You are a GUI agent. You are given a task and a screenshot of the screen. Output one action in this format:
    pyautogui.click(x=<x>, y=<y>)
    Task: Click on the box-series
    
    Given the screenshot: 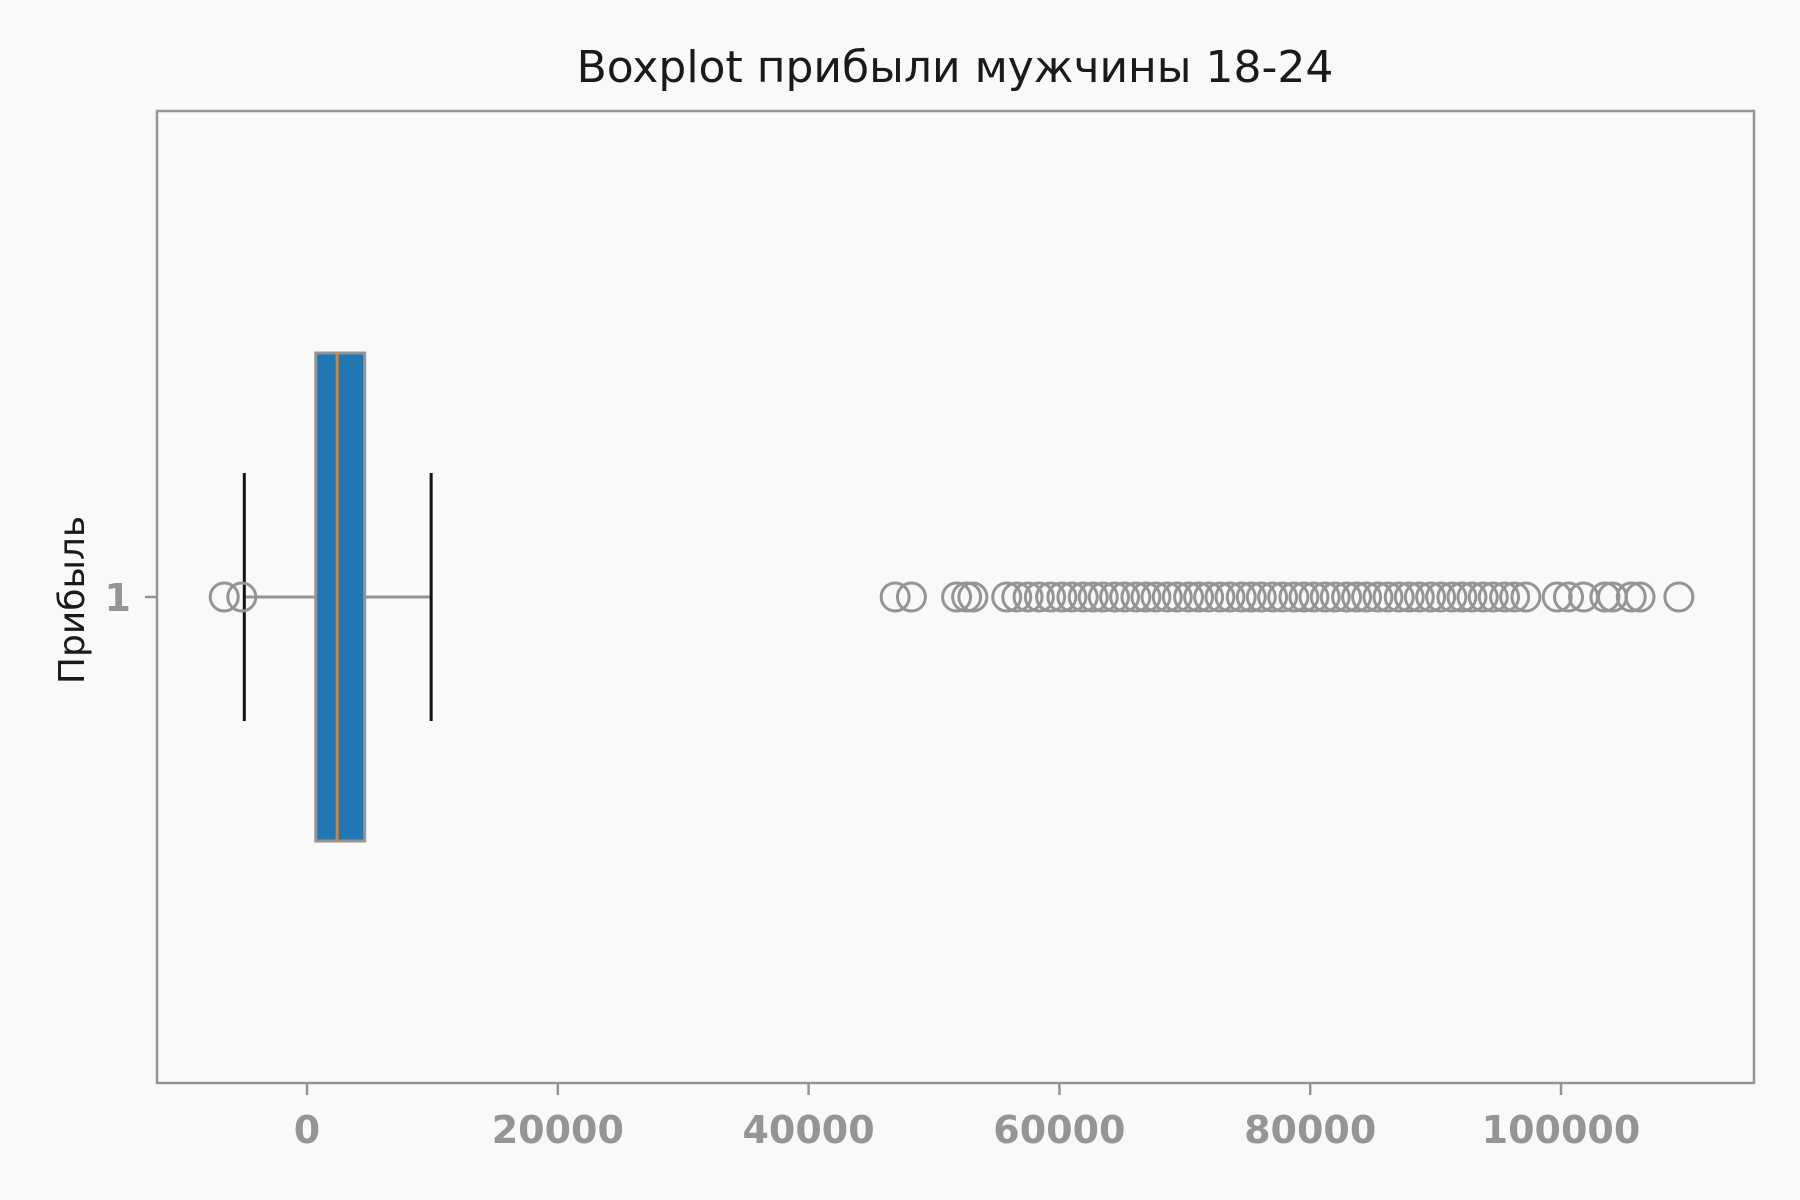 What is the action you would take?
    pyautogui.click(x=337, y=597)
    